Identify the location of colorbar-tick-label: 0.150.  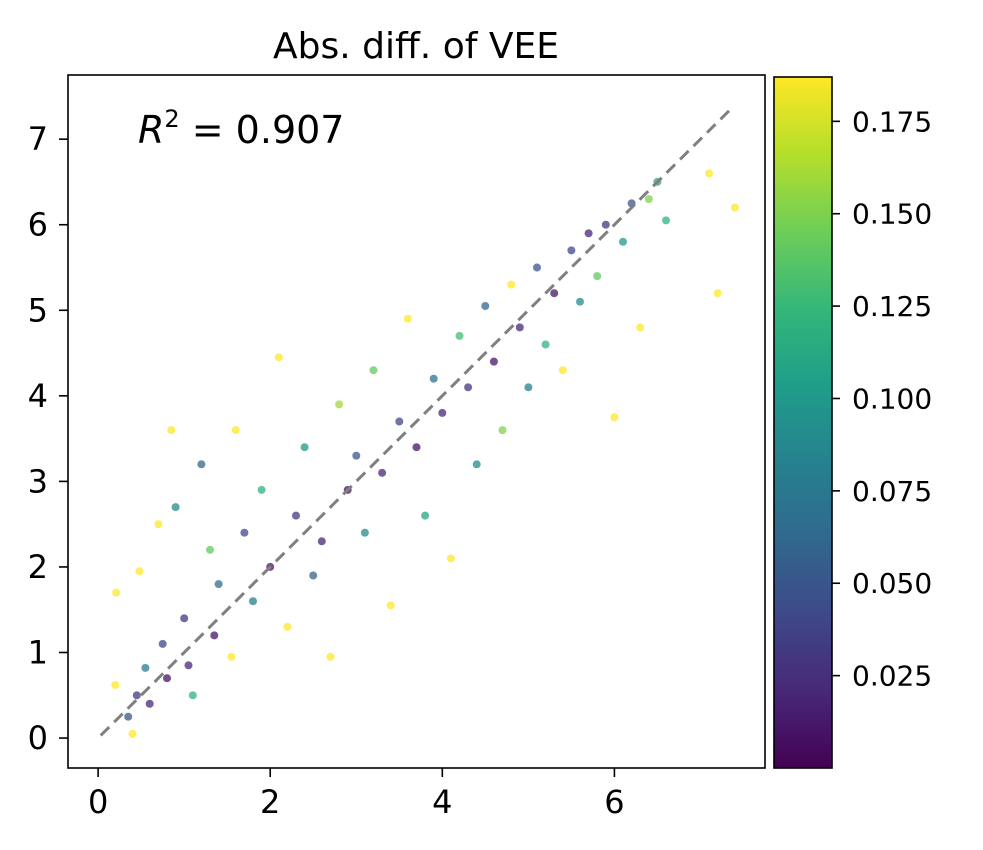
(892, 214).